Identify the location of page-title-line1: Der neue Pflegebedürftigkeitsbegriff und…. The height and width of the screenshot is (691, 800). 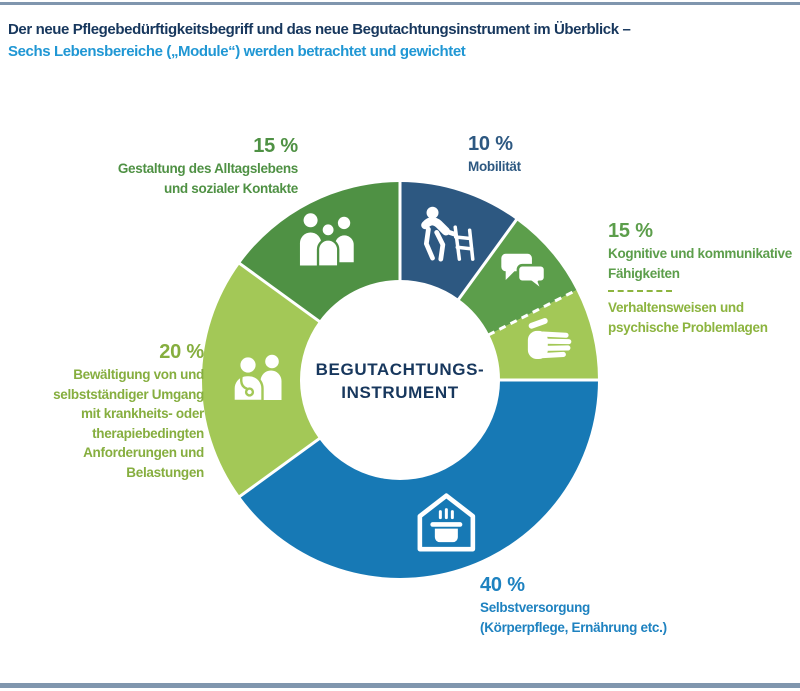
(319, 29).